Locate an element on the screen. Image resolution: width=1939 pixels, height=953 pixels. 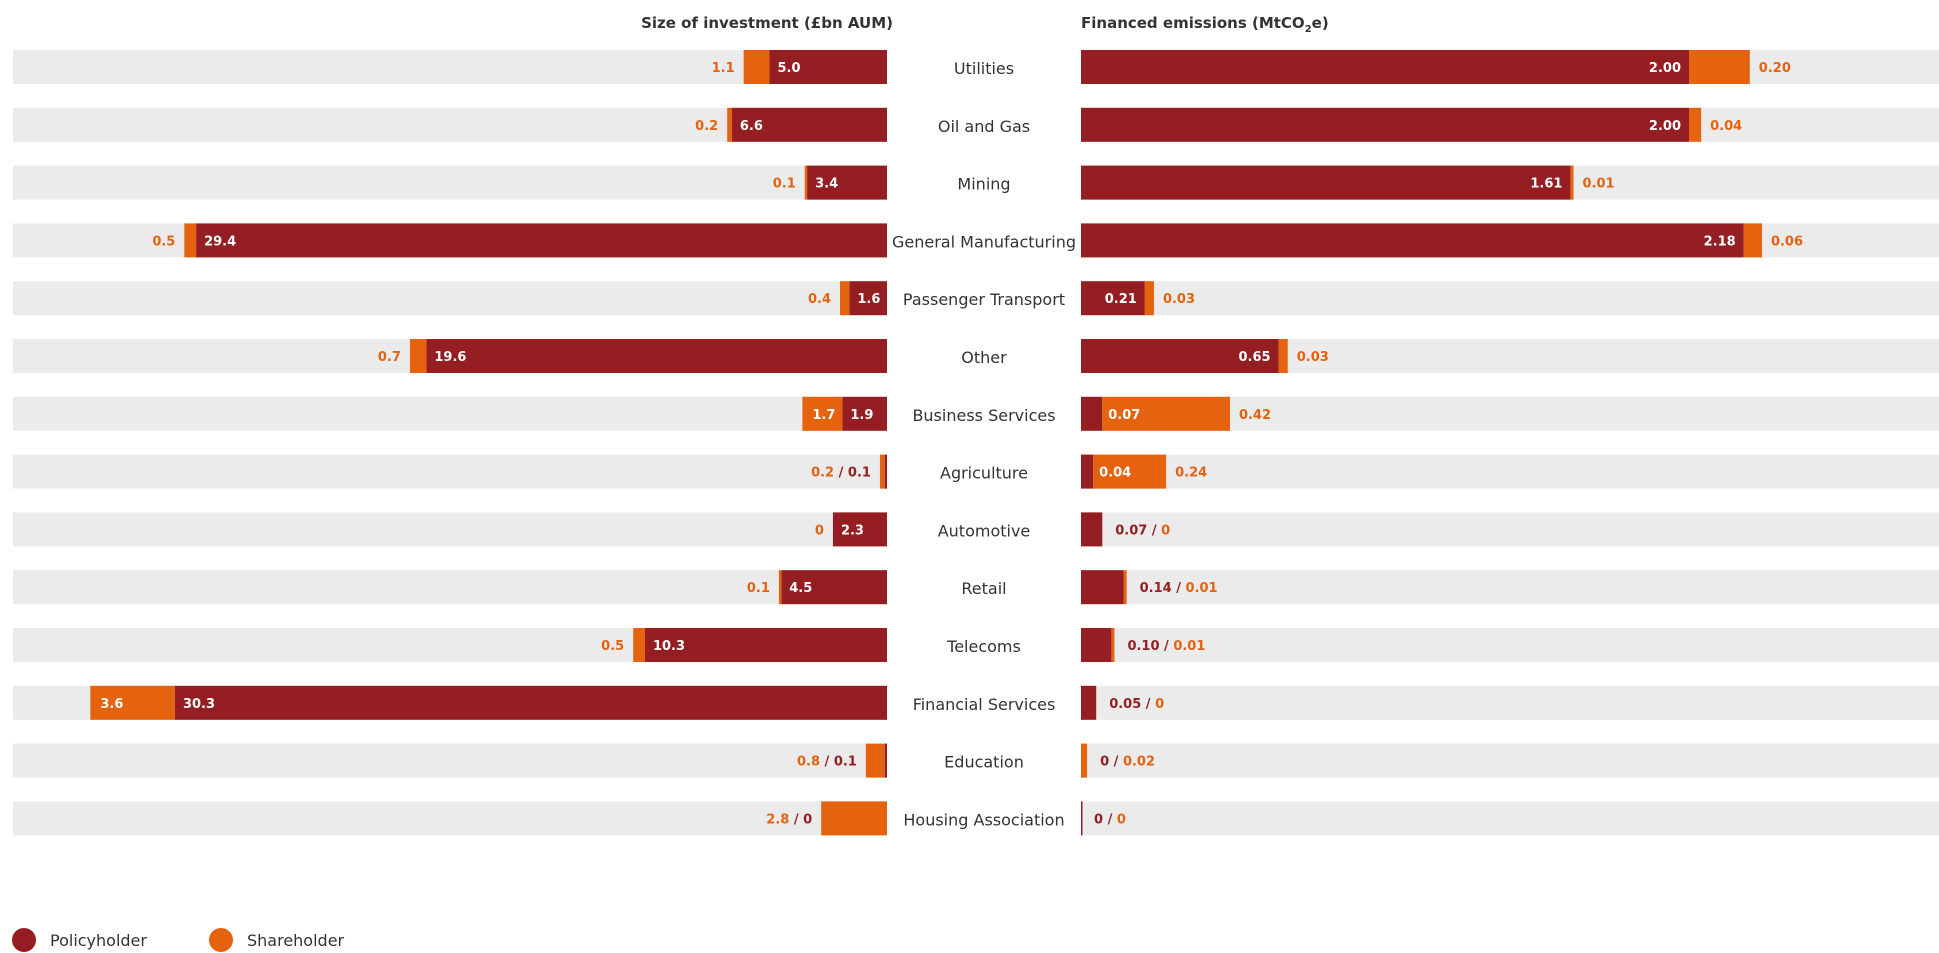
emissions-label-shareholder: 0.04 is located at coordinates (1726, 126).